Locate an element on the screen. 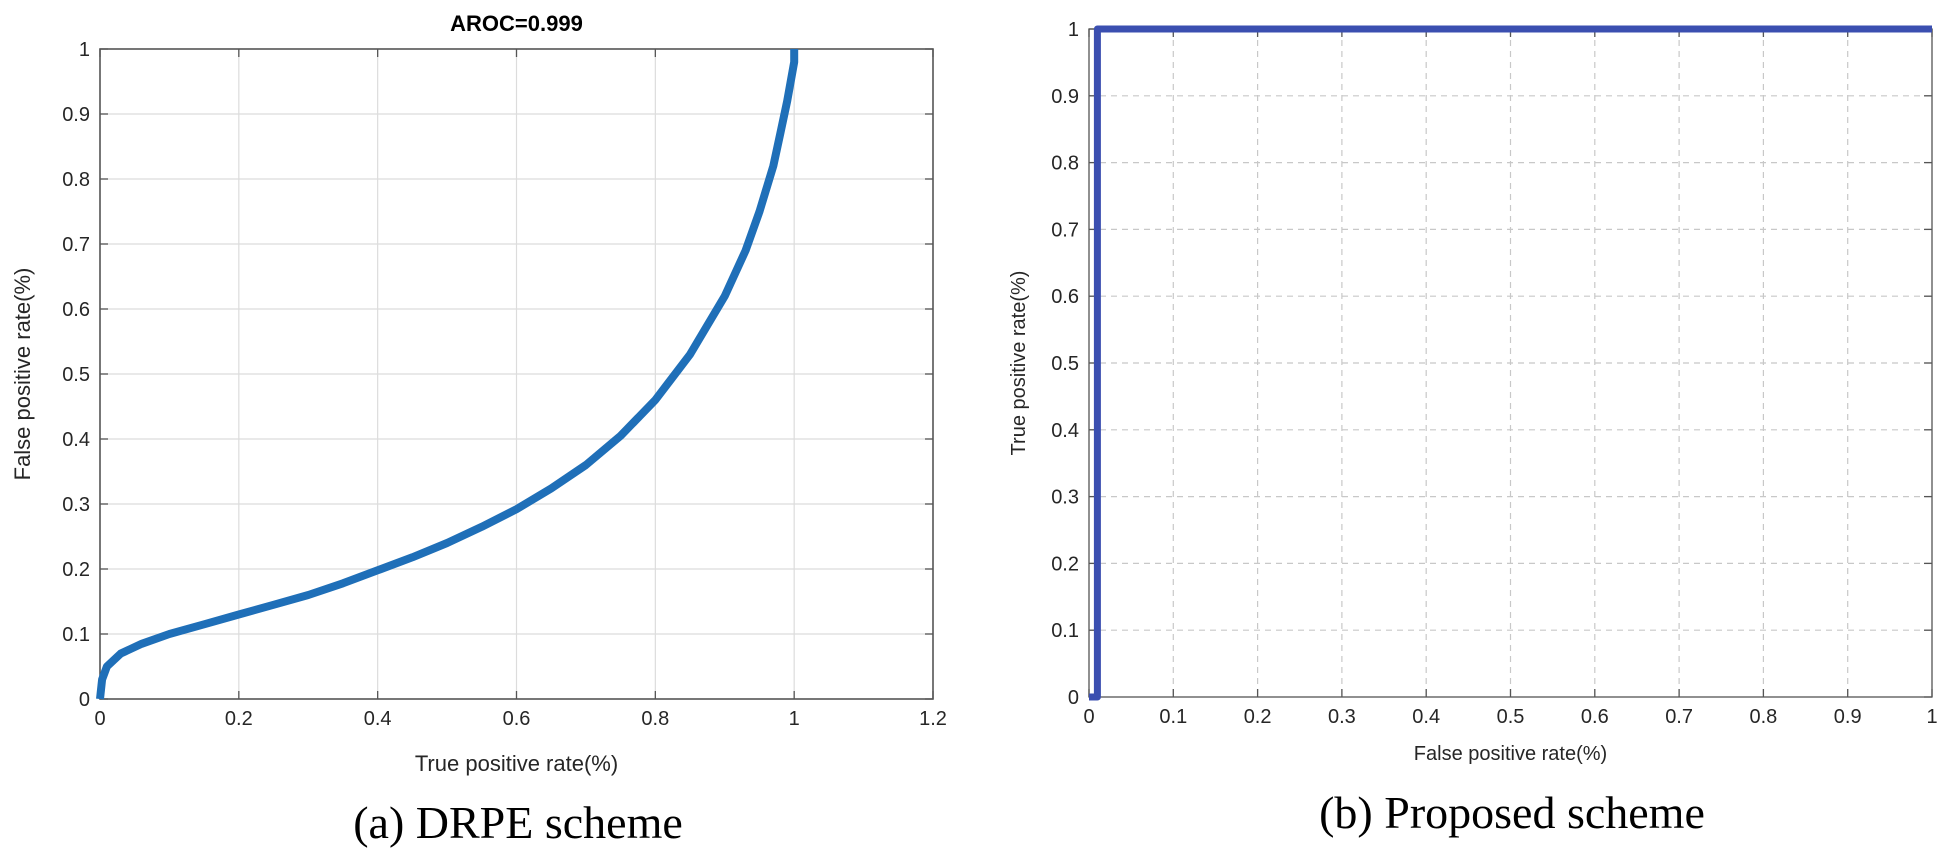  chart-title: AROC=0.999 is located at coordinates (516, 23).